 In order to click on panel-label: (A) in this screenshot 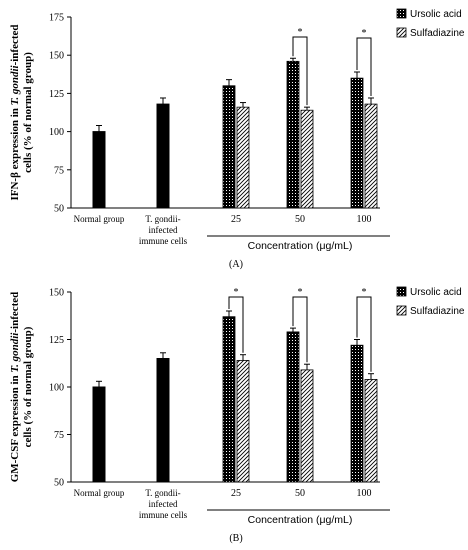, I will do `click(236, 264)`.